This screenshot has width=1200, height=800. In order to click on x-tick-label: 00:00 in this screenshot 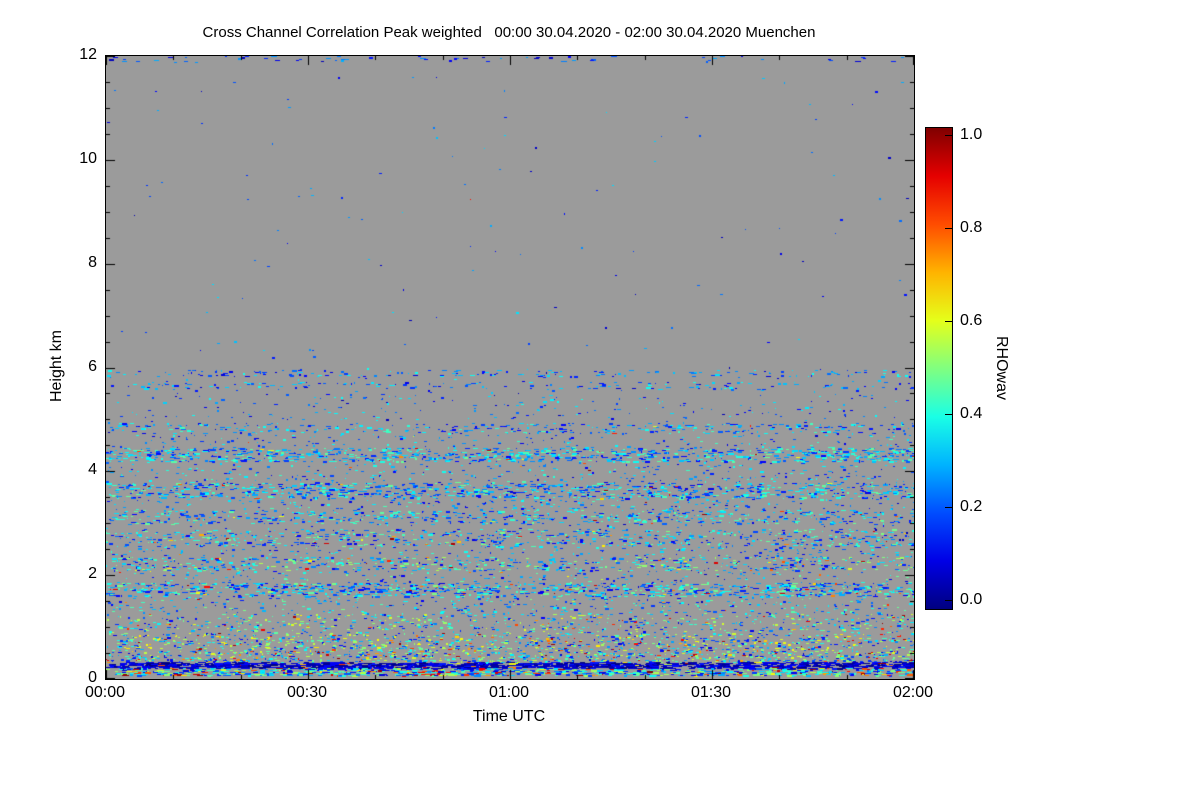, I will do `click(105, 692)`.